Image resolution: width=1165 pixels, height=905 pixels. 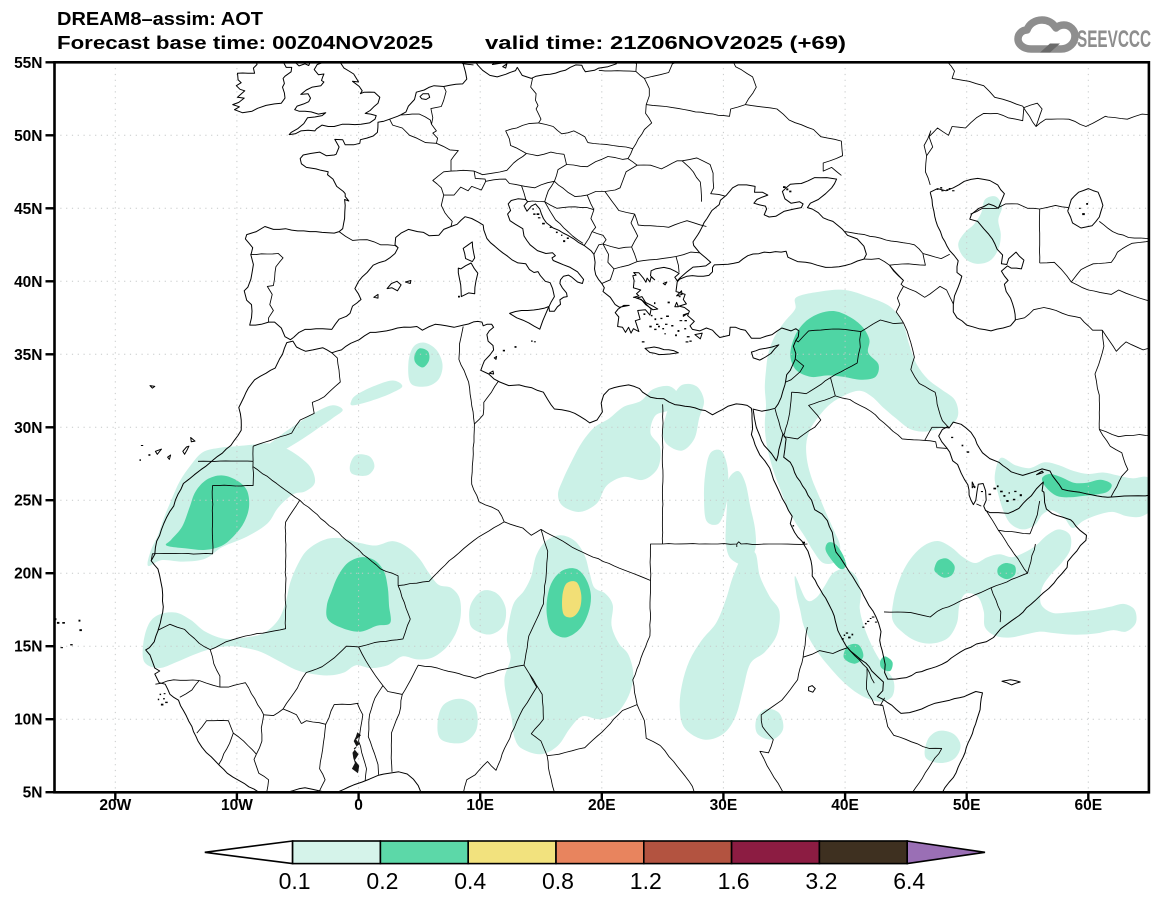 What do you see at coordinates (28, 720) in the screenshot?
I see `svg-text: 10N` at bounding box center [28, 720].